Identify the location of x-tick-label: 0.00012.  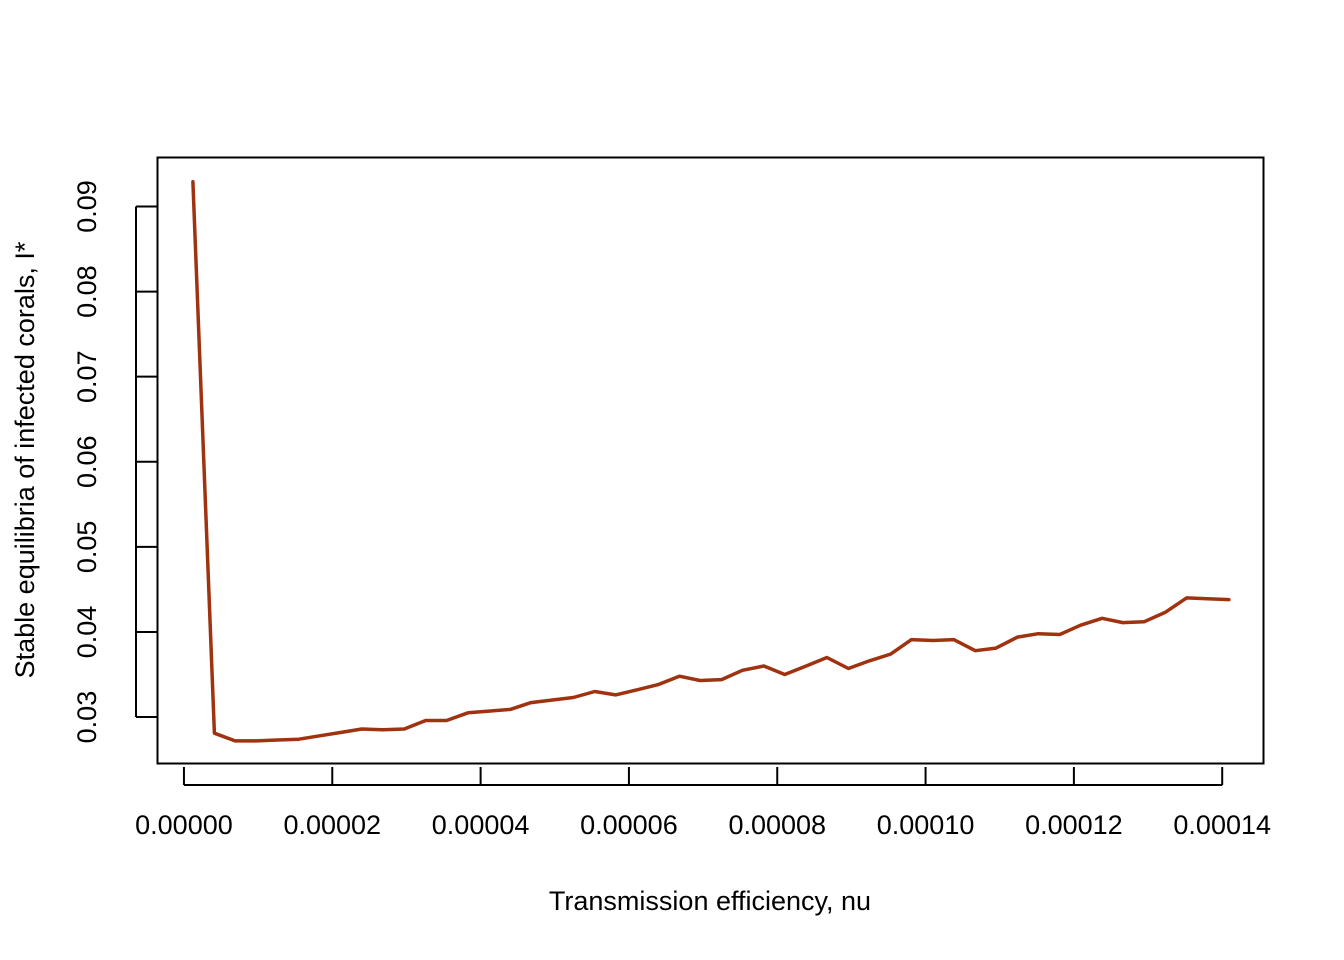
(1074, 825).